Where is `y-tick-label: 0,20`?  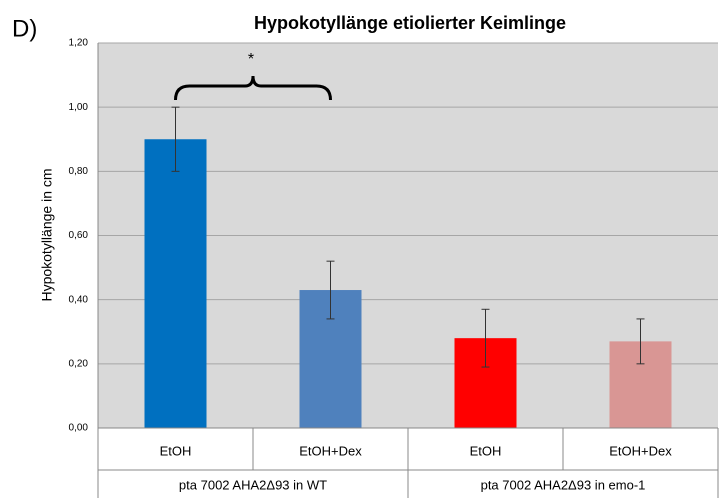 y-tick-label: 0,20 is located at coordinates (79, 363).